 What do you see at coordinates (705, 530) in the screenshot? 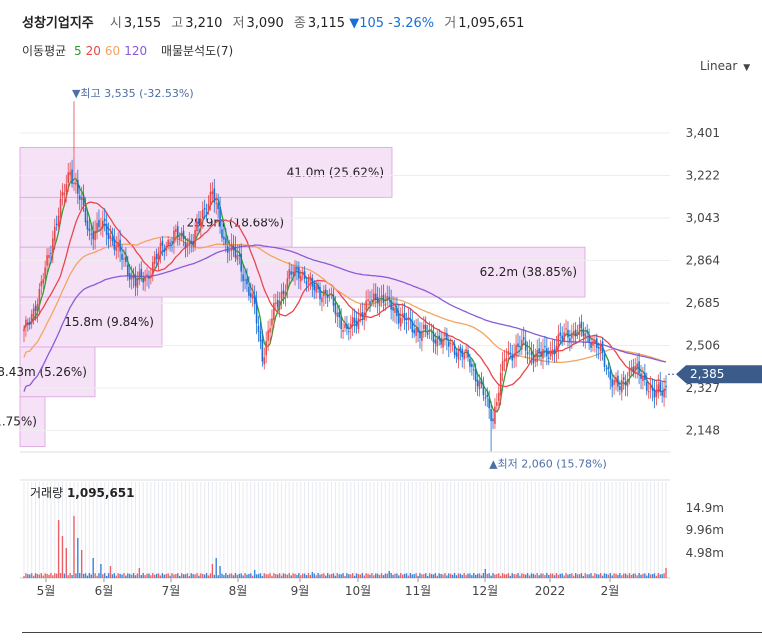
I see `volume-tick-label: 9.96m` at bounding box center [705, 530].